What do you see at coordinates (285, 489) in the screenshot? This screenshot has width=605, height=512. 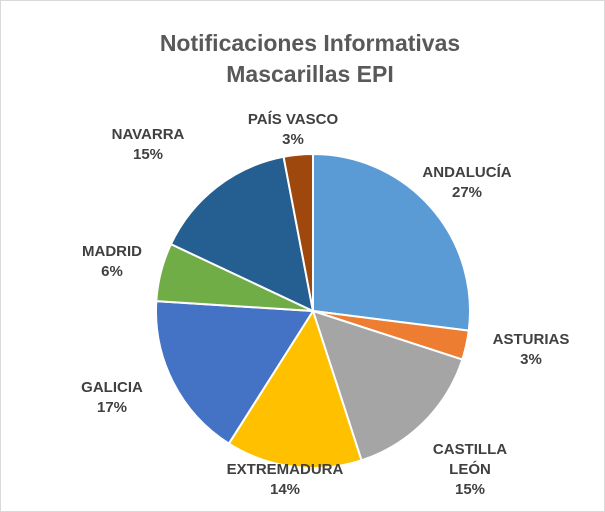 I see `value-label: 14%` at bounding box center [285, 489].